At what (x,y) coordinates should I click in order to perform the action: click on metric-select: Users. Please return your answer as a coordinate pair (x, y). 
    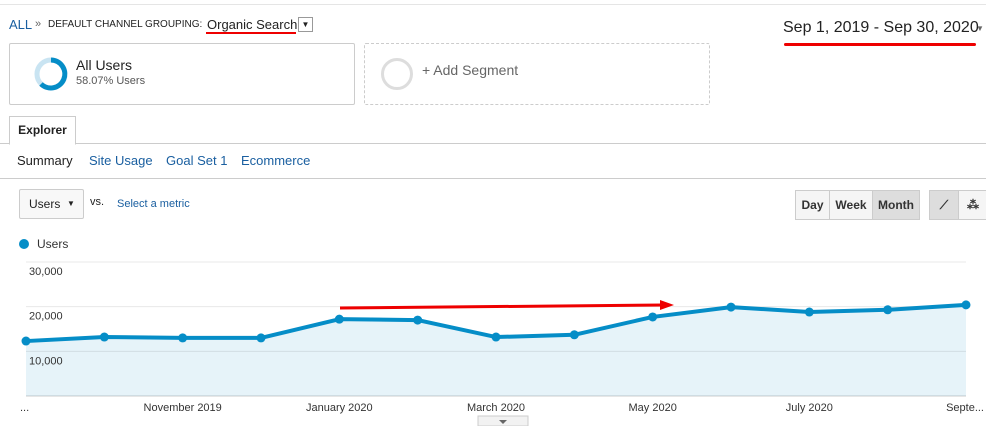
    Looking at the image, I should click on (45, 204).